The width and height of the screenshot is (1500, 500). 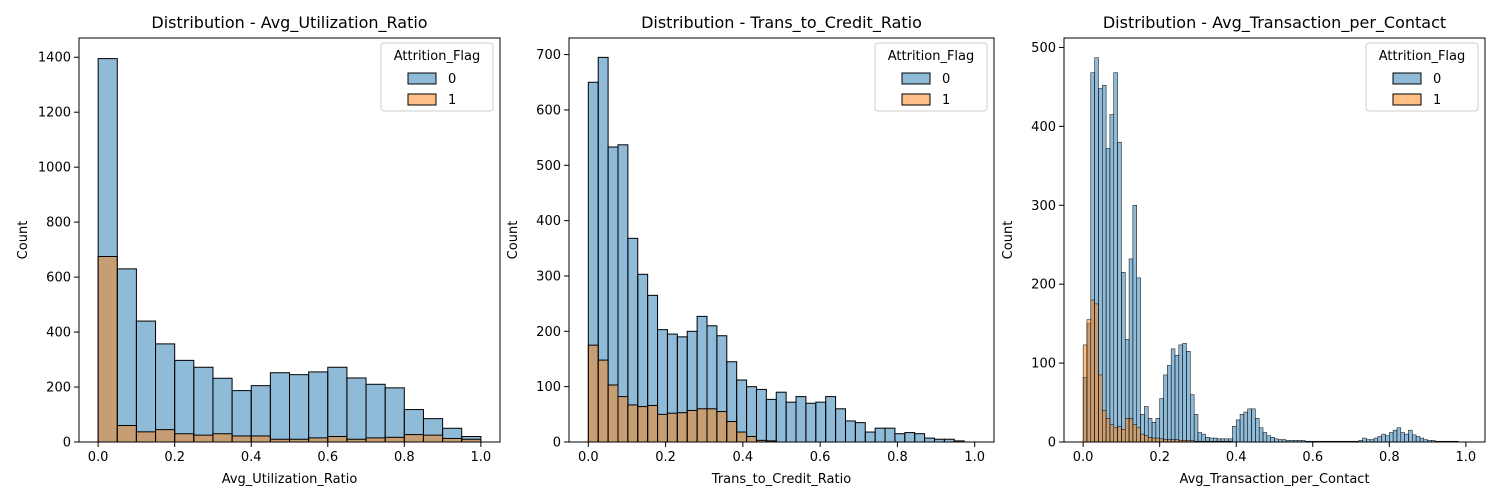 What do you see at coordinates (513, 240) in the screenshot?
I see `y-axis-label: Count` at bounding box center [513, 240].